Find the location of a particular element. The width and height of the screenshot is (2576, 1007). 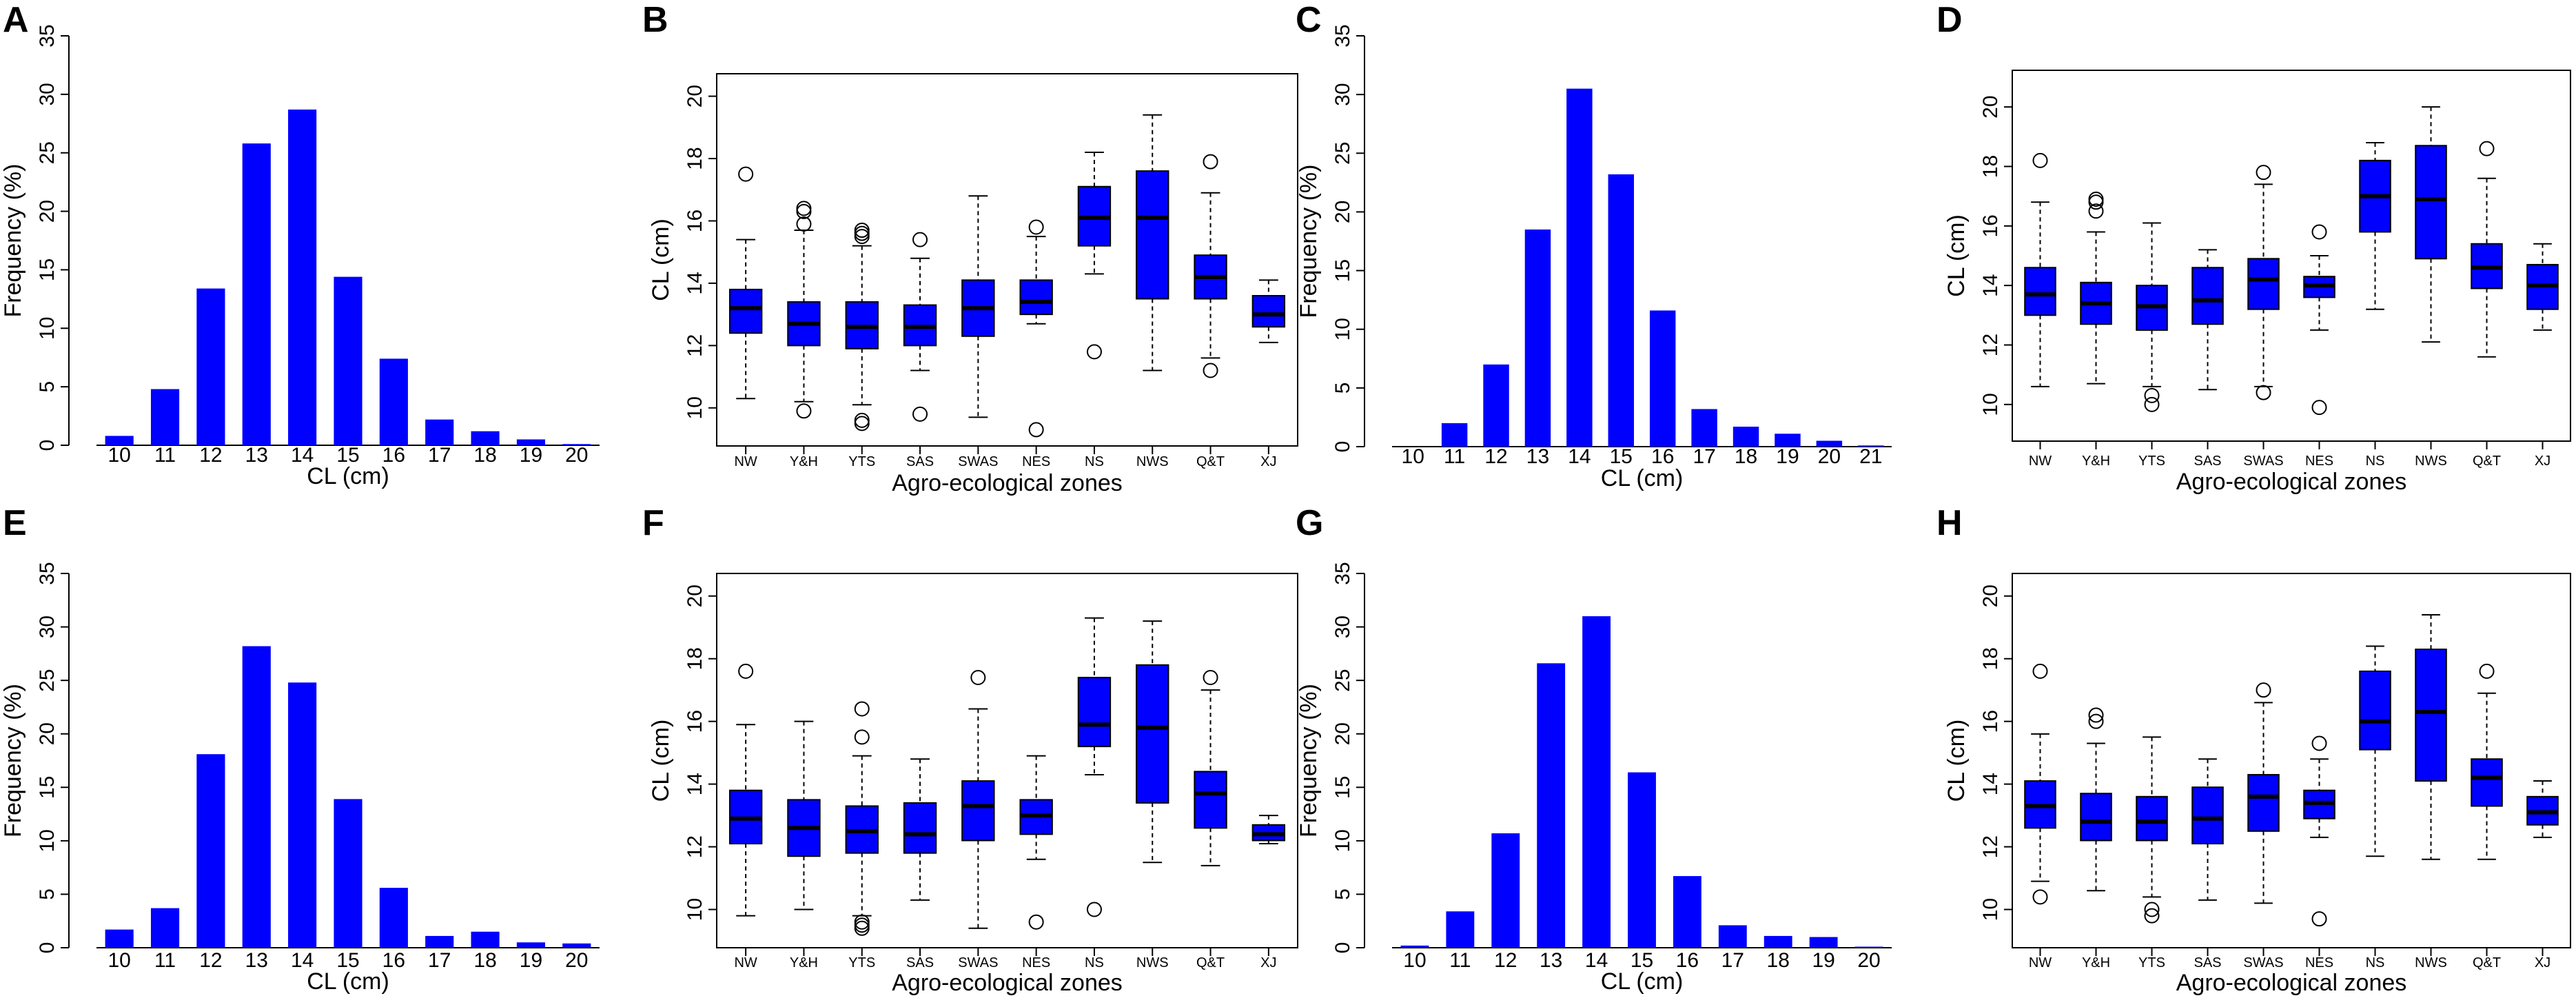

y-axis-title: Frequency (%) is located at coordinates (13, 241).